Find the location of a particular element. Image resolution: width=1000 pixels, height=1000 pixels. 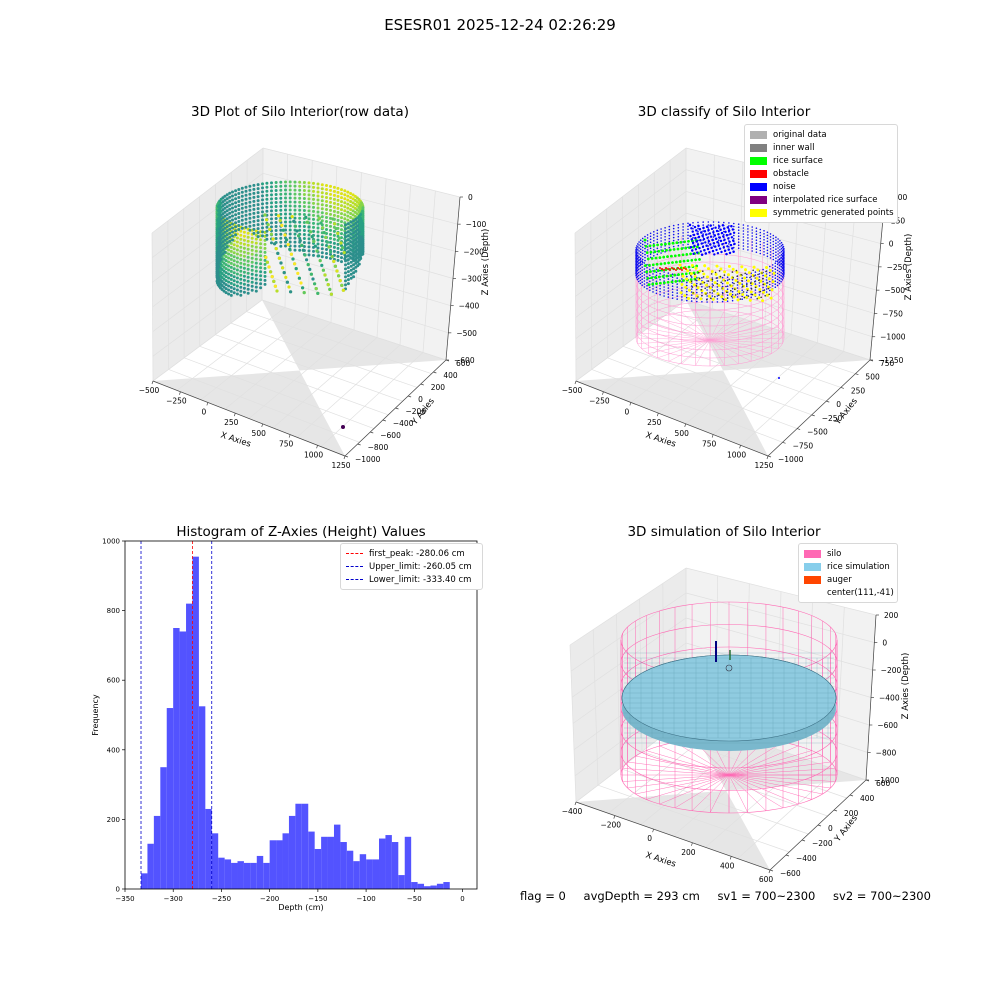

plot1-xtick: 250 is located at coordinates (231, 422).